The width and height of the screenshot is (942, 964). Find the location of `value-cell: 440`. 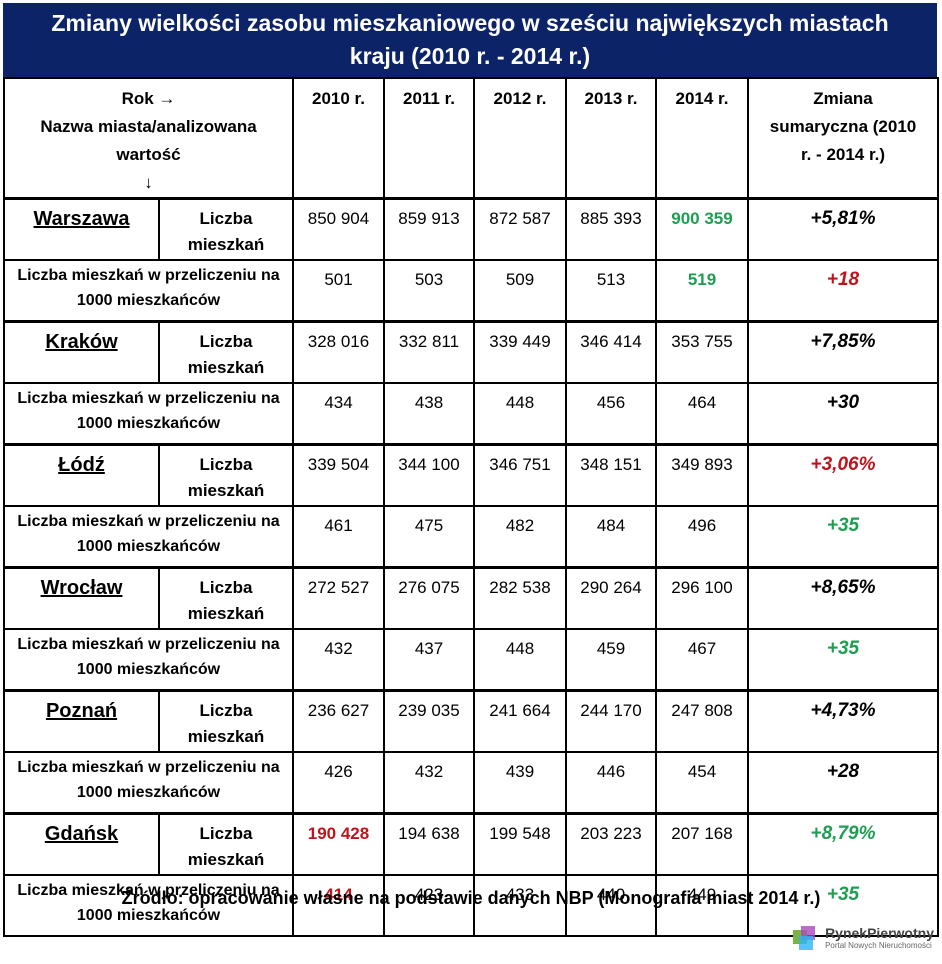

value-cell: 440 is located at coordinates (611, 905).